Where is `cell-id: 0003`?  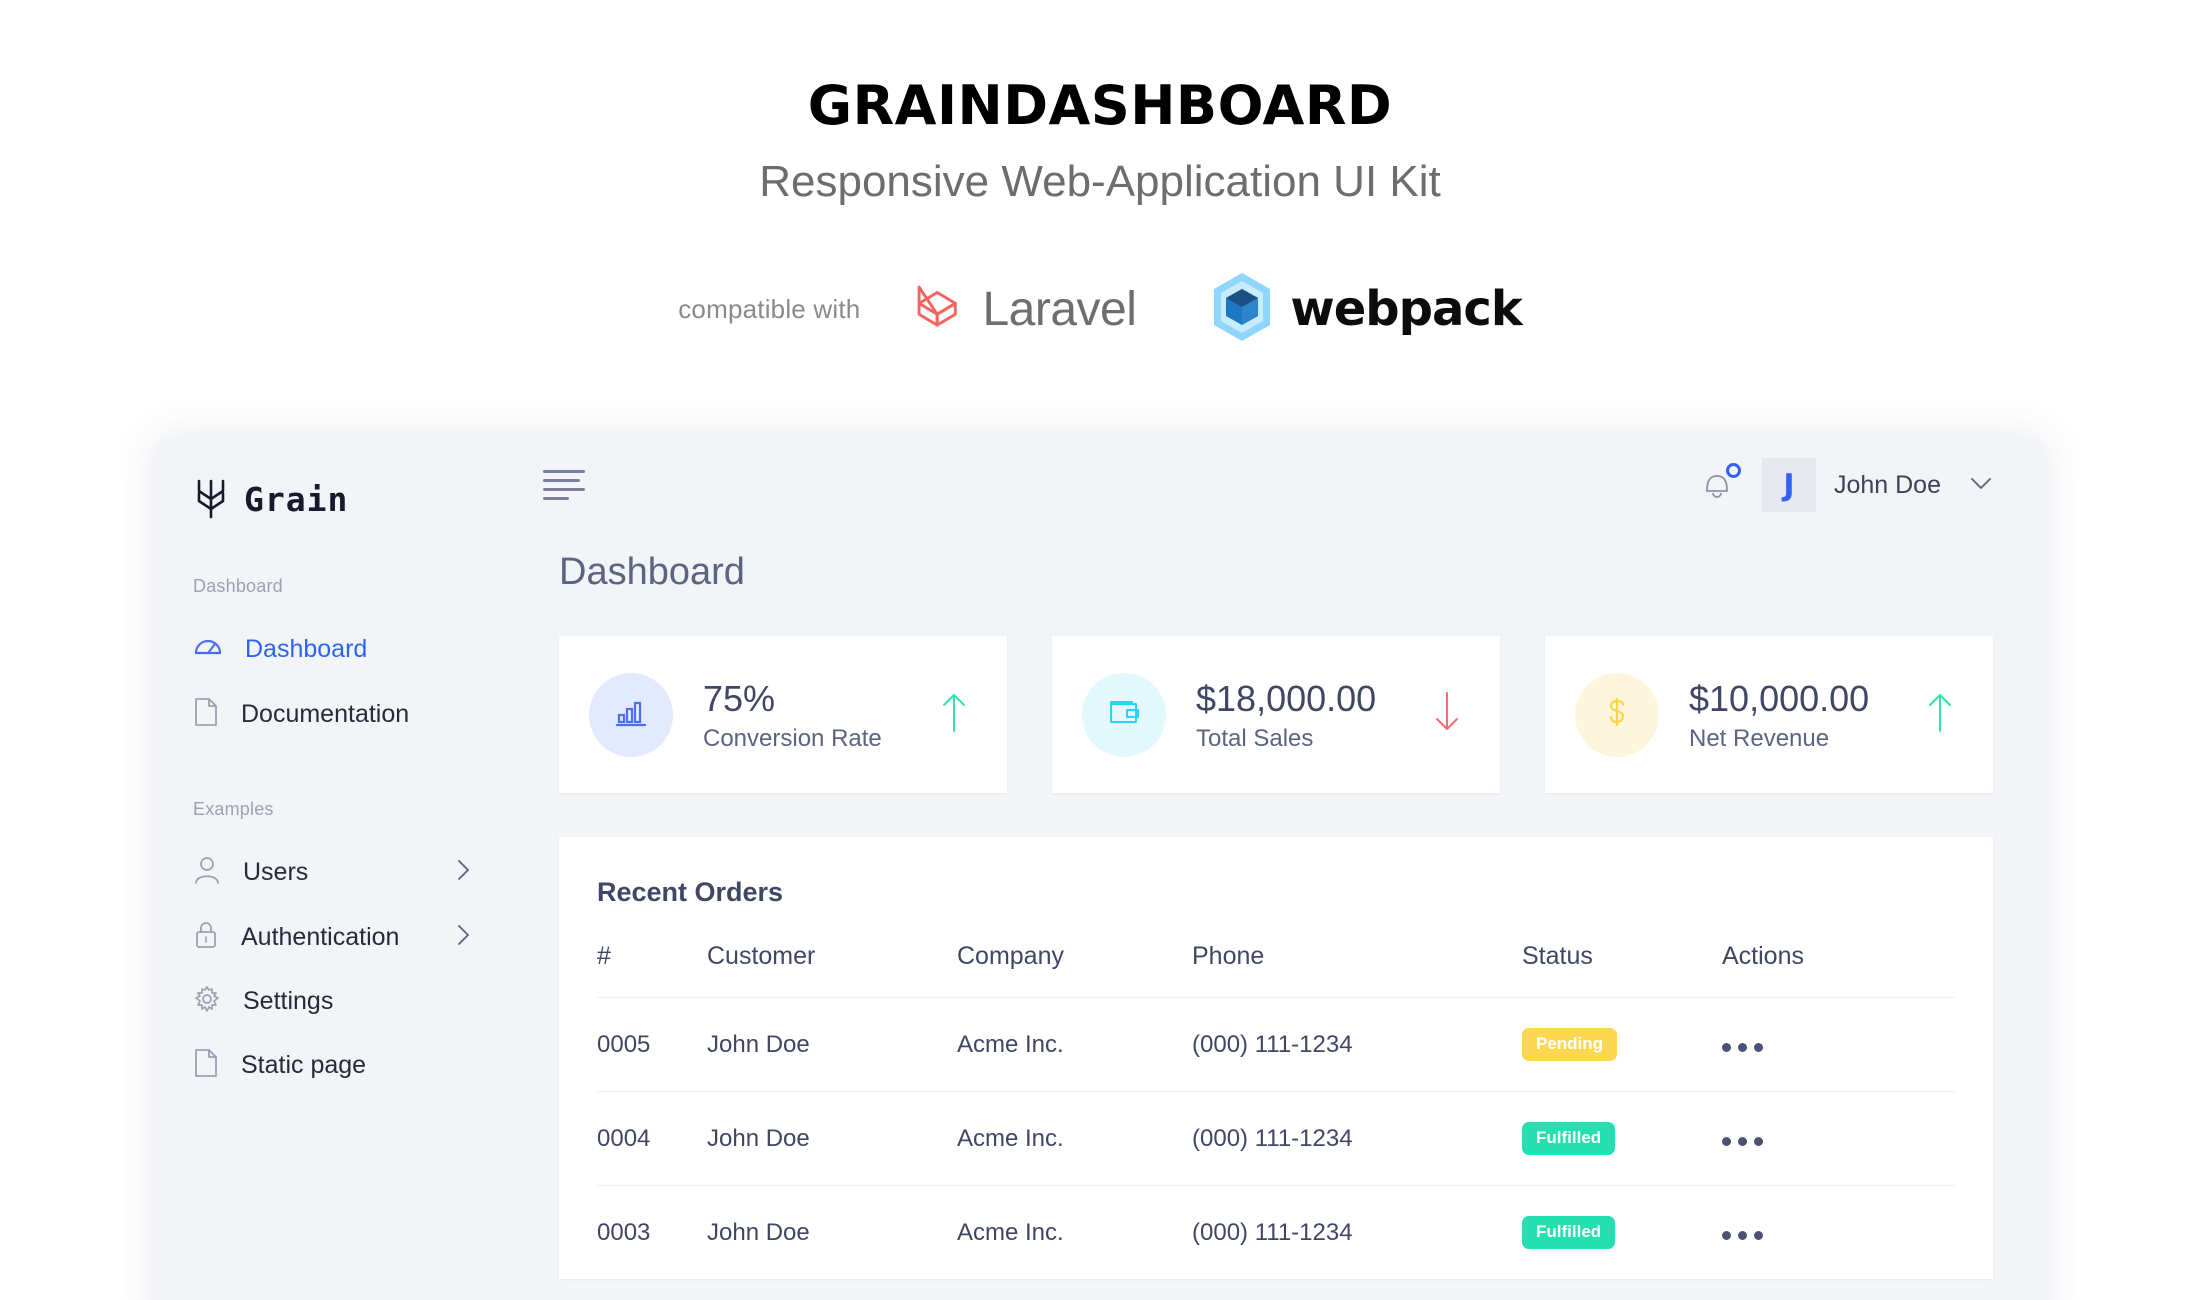
cell-id: 0003 is located at coordinates (652, 1232).